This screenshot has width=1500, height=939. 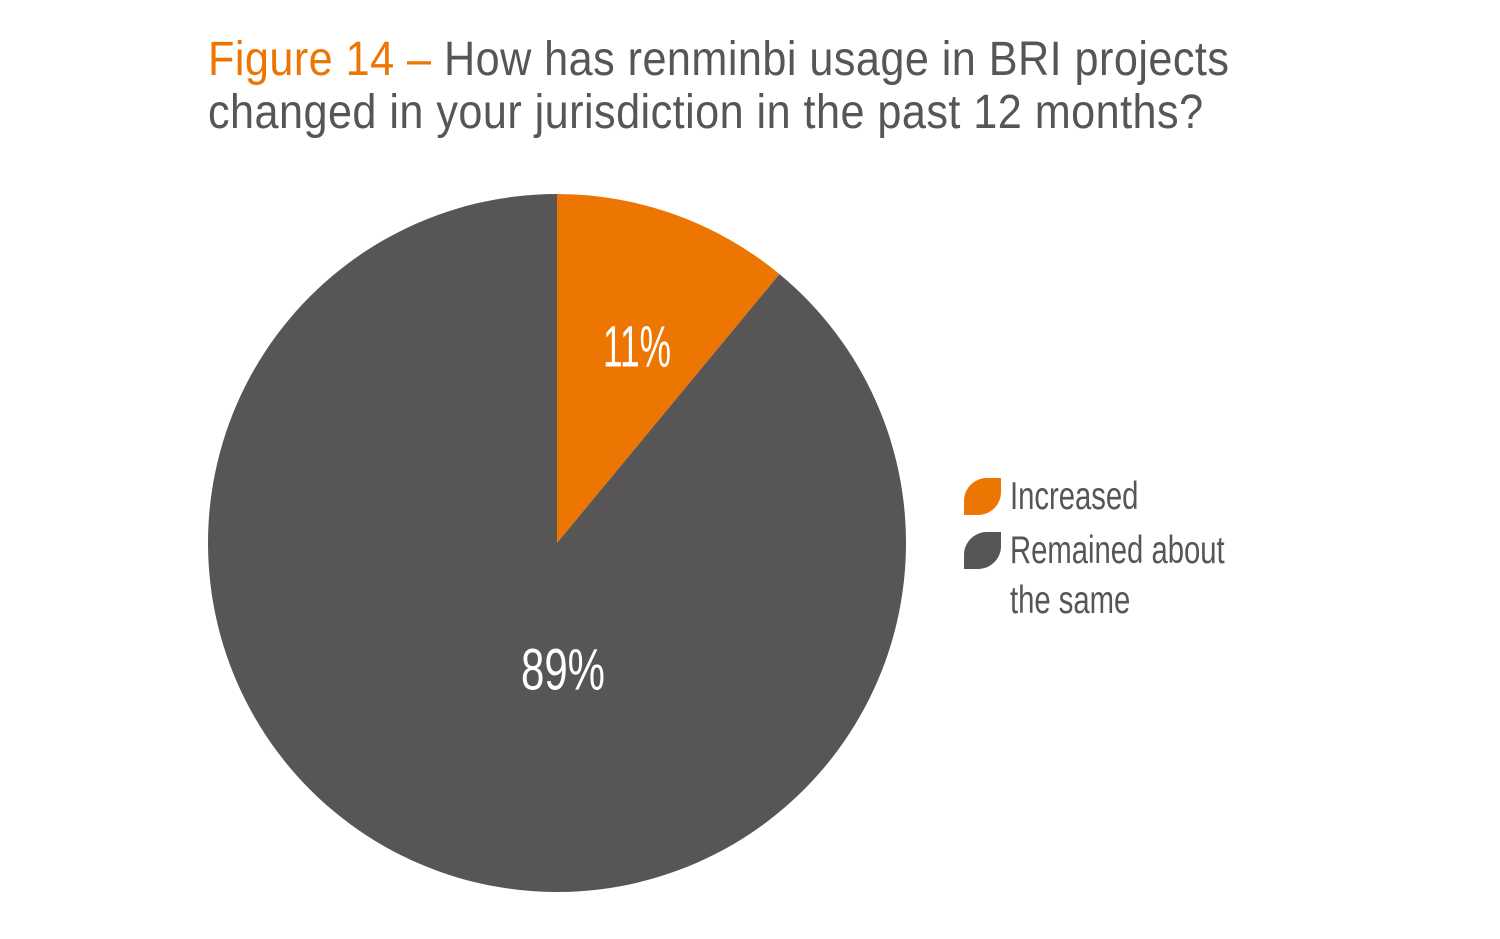 What do you see at coordinates (982, 496) in the screenshot?
I see `legend-marker-increased-icon` at bounding box center [982, 496].